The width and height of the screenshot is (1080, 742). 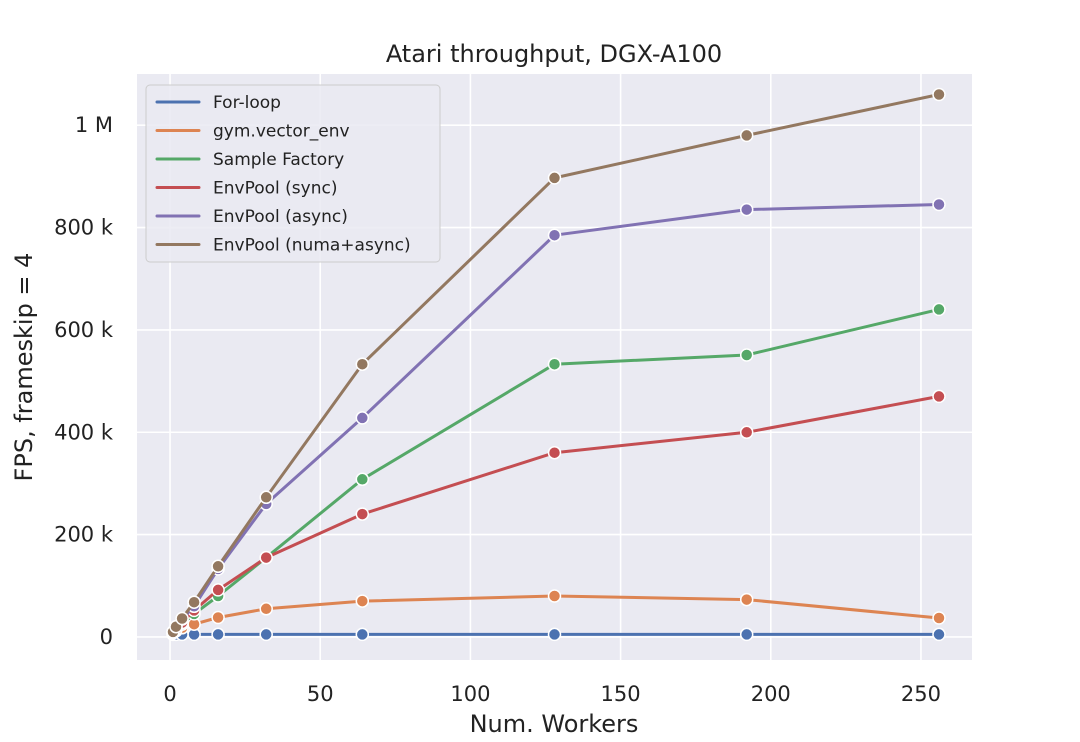 I want to click on x-tick-label: 50, so click(x=320, y=694).